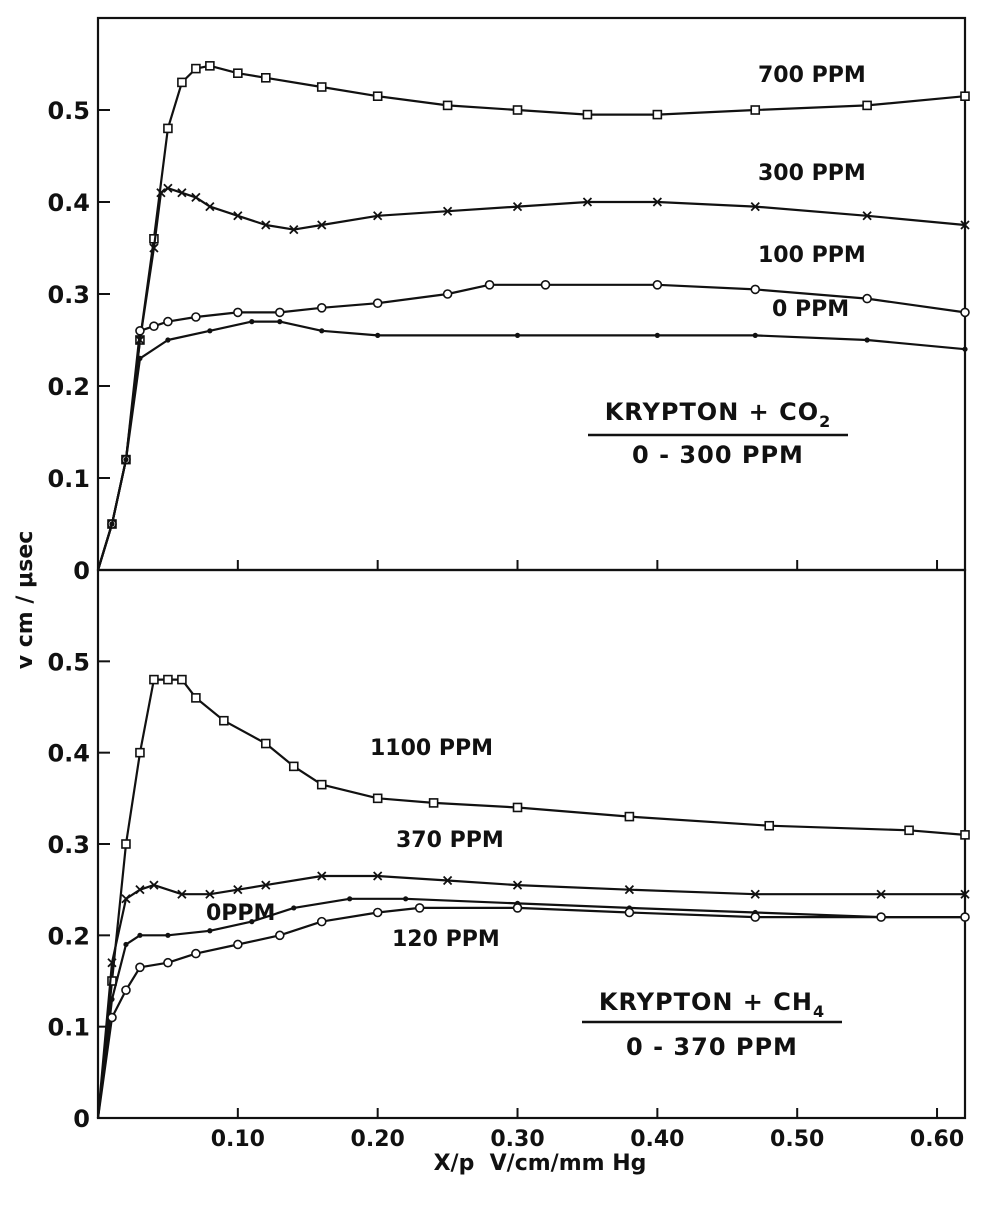  What do you see at coordinates (240, 913) in the screenshot?
I see `series-label: 0PPM` at bounding box center [240, 913].